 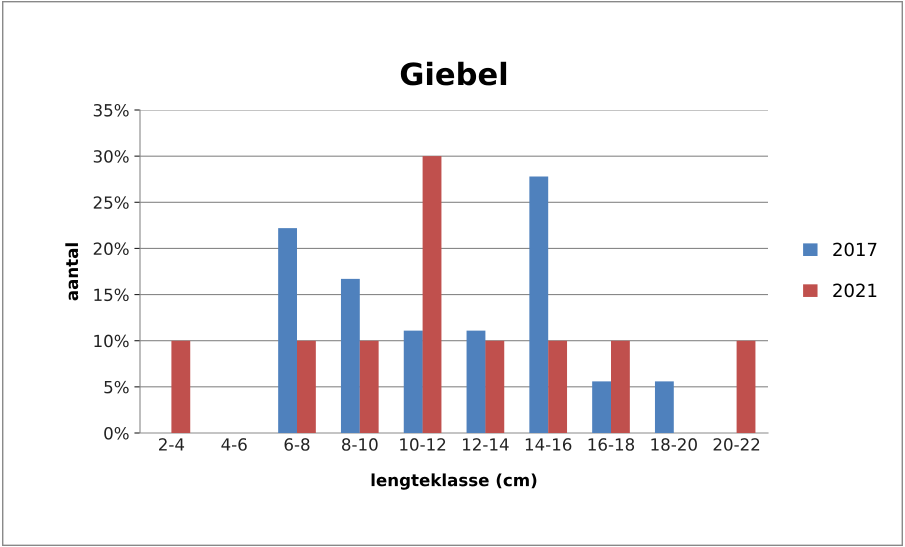 What do you see at coordinates (454, 481) in the screenshot?
I see `x-axis-title: lengteklasse (cm)` at bounding box center [454, 481].